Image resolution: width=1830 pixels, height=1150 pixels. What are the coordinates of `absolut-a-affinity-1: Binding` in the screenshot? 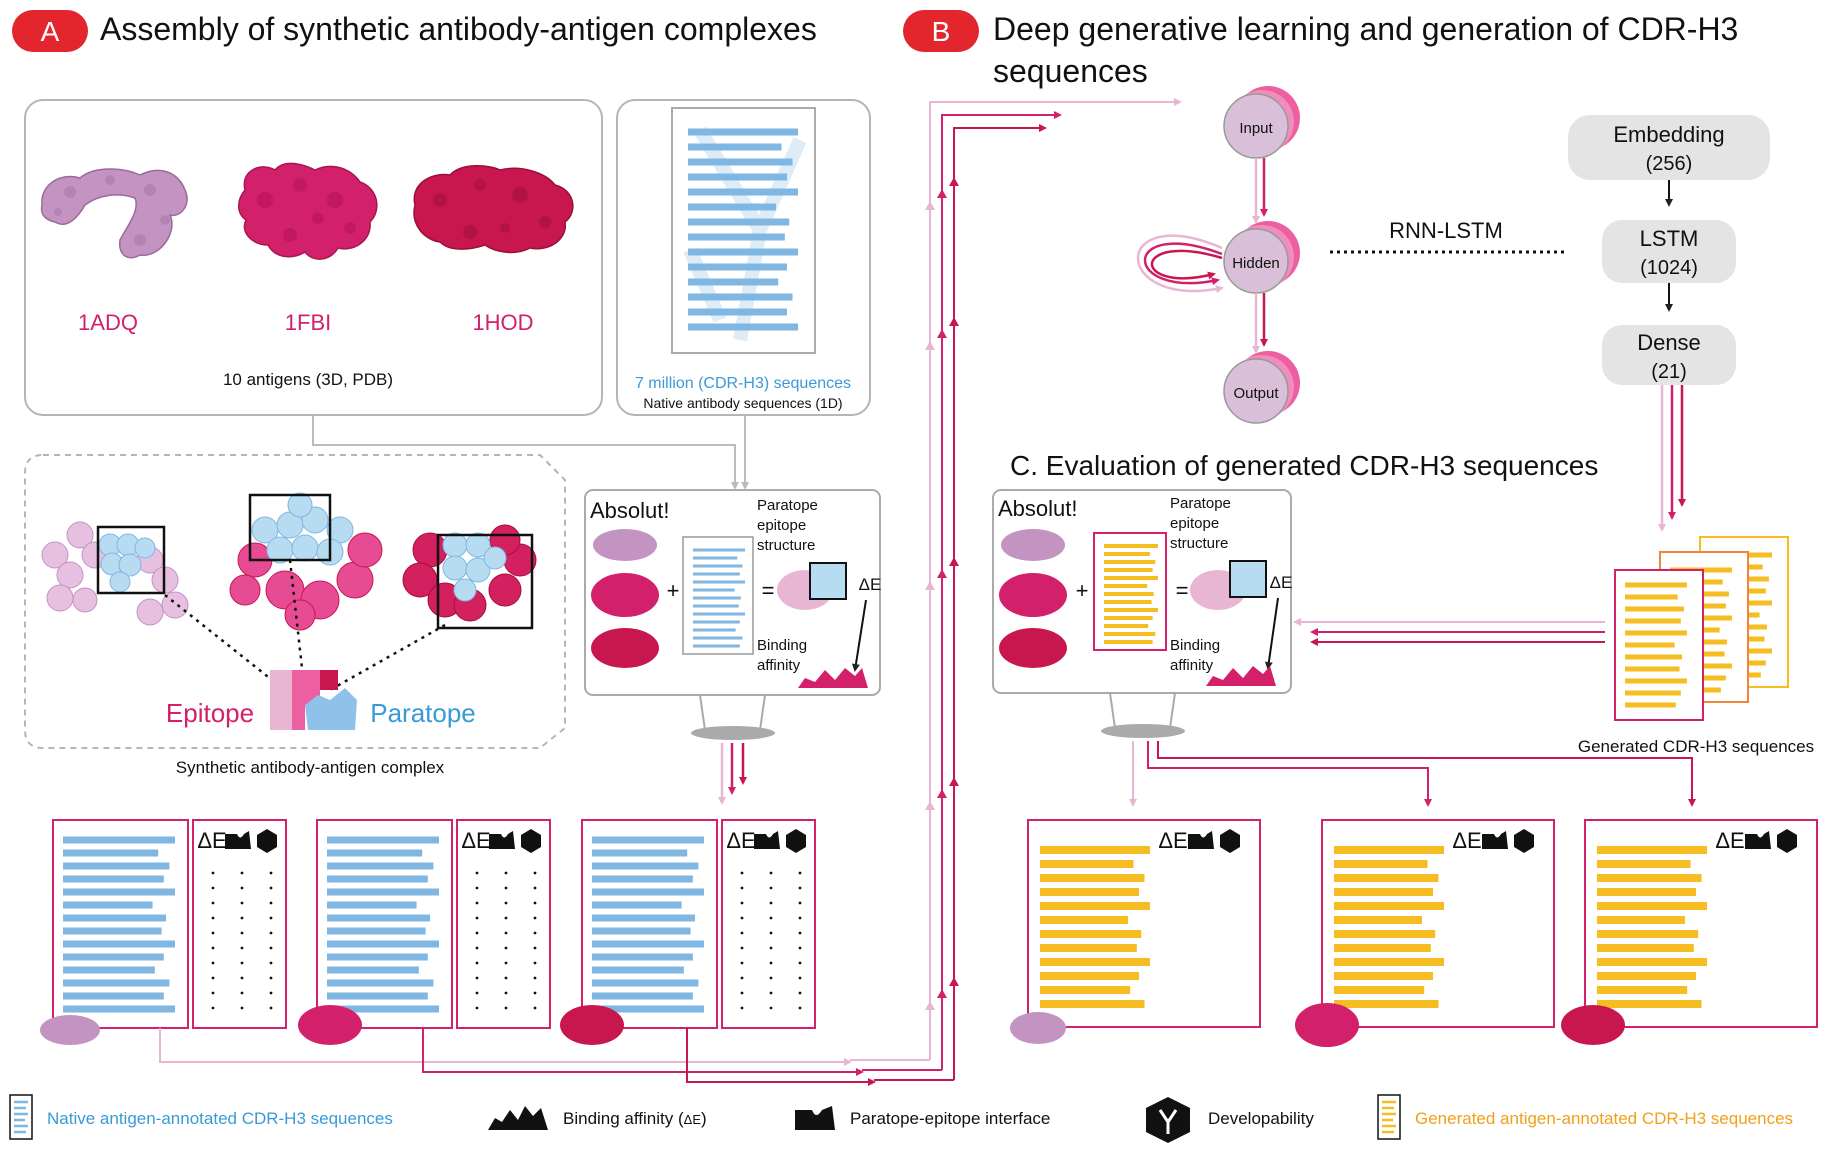 It's located at (782, 645).